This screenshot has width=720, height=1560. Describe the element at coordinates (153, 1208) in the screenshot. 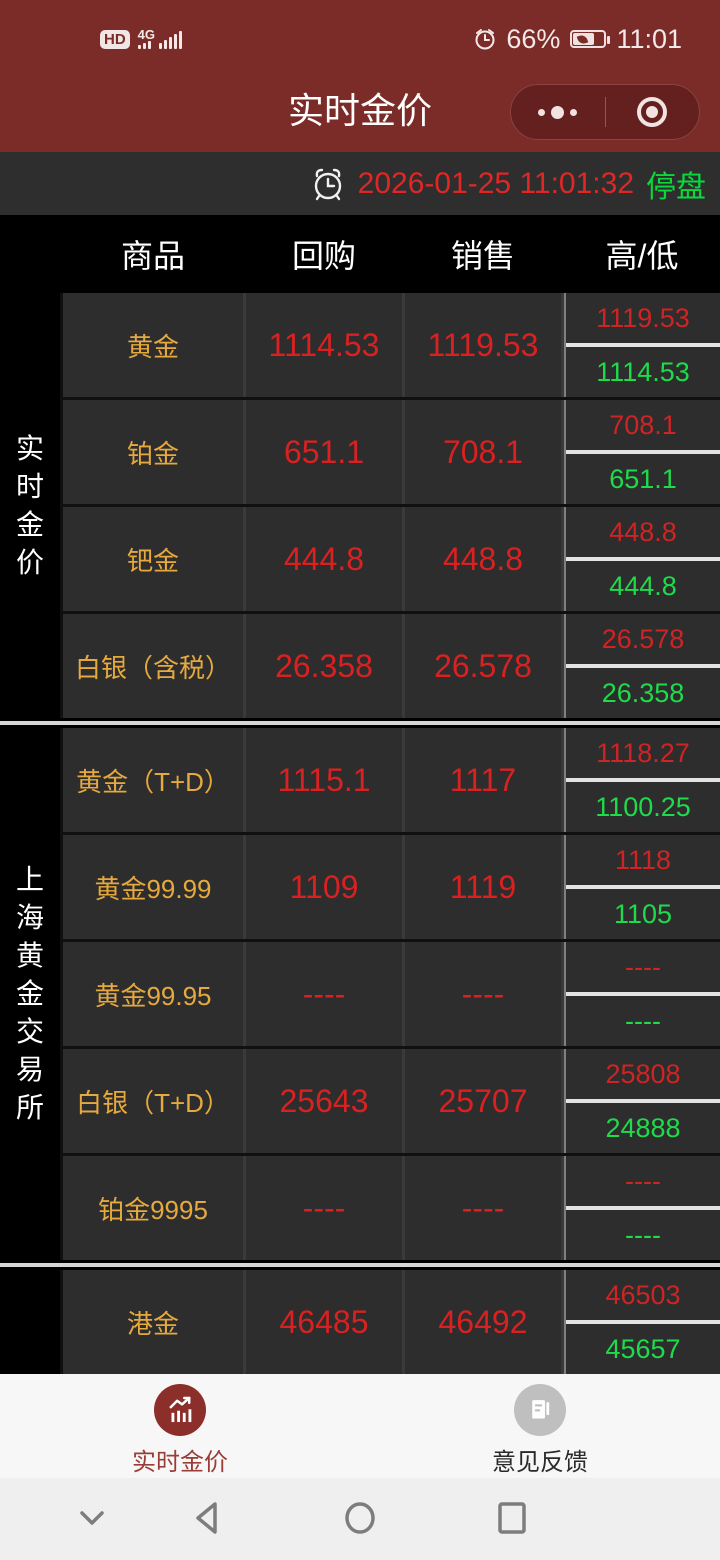

I see `product-name: 铂金9995` at that location.